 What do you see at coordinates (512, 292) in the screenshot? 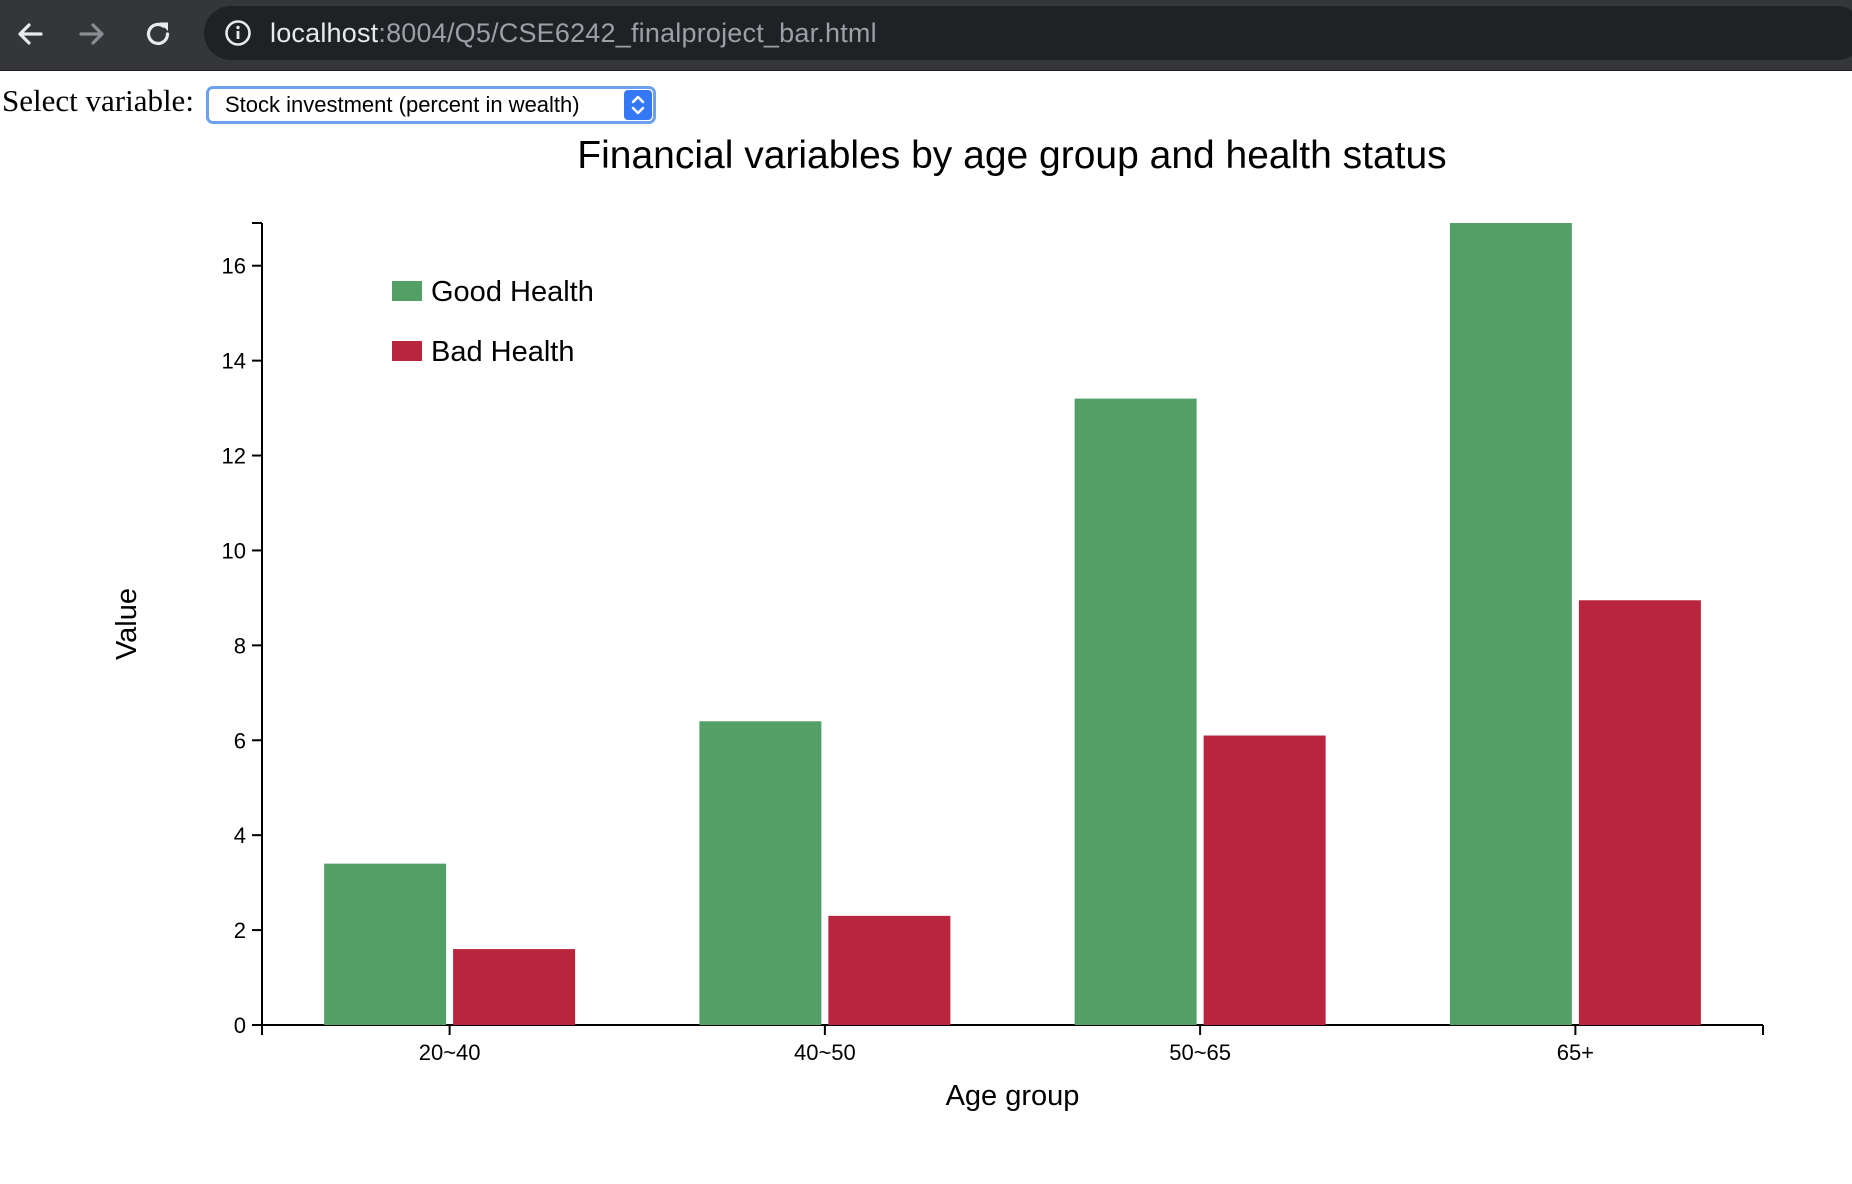
I see `legend-label: Good Health` at bounding box center [512, 292].